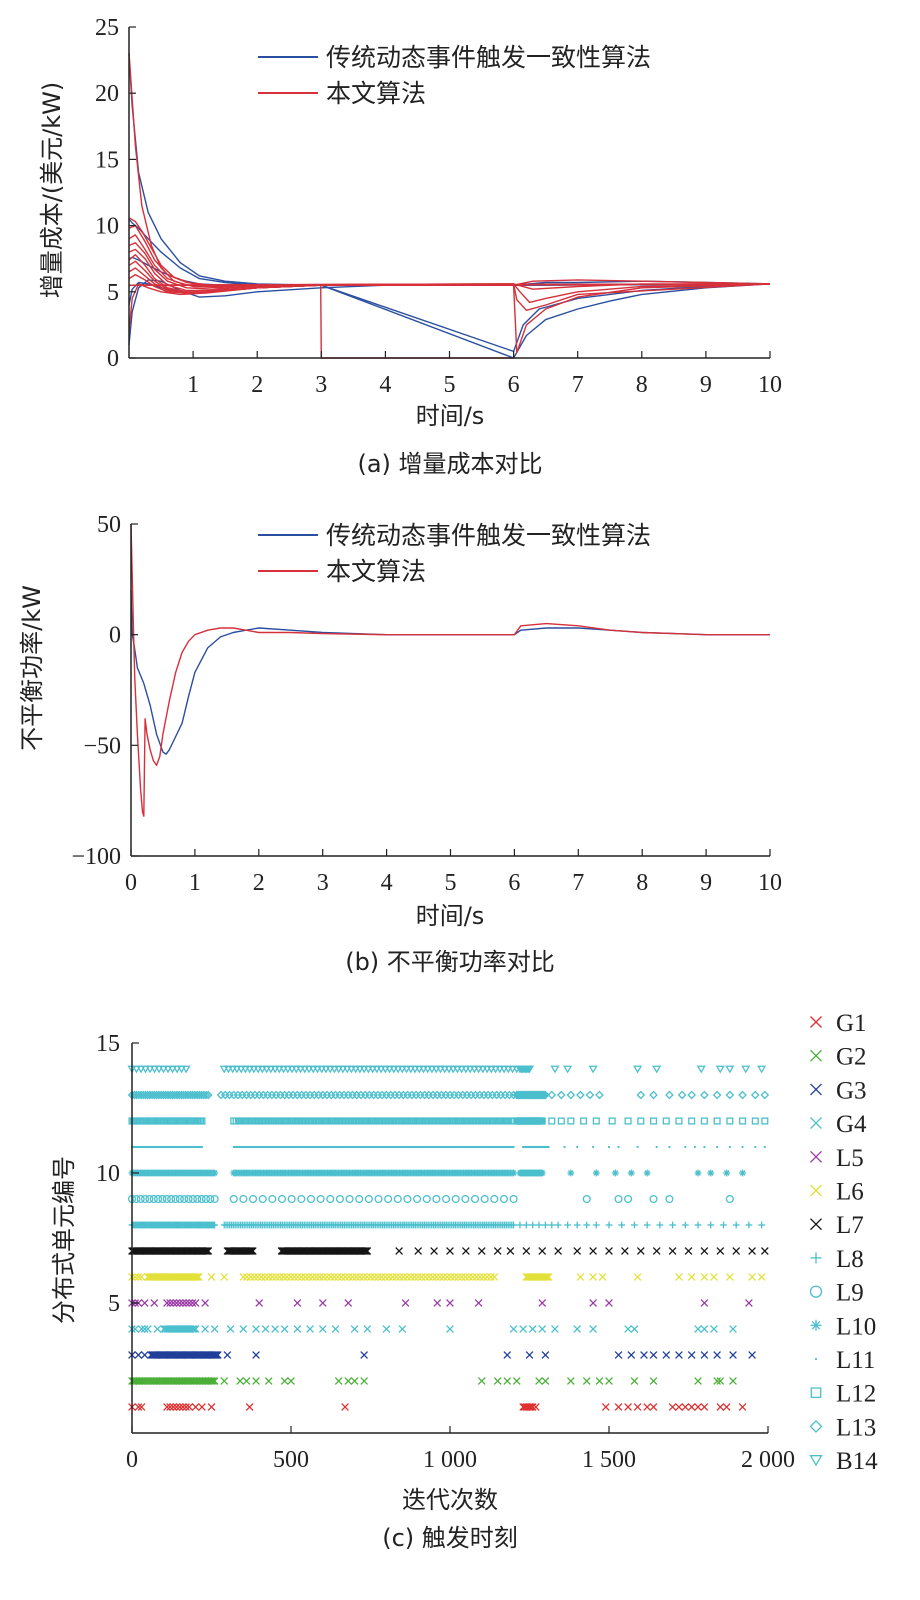  What do you see at coordinates (102, 746) in the screenshot?
I see `y-tick-label: −50` at bounding box center [102, 746].